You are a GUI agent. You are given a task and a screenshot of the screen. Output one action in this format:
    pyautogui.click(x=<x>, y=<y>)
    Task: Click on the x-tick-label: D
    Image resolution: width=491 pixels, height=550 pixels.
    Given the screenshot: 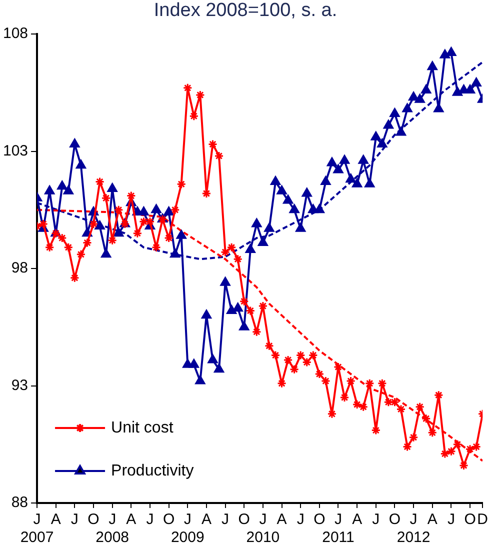 What is the action you would take?
    pyautogui.click(x=482, y=519)
    